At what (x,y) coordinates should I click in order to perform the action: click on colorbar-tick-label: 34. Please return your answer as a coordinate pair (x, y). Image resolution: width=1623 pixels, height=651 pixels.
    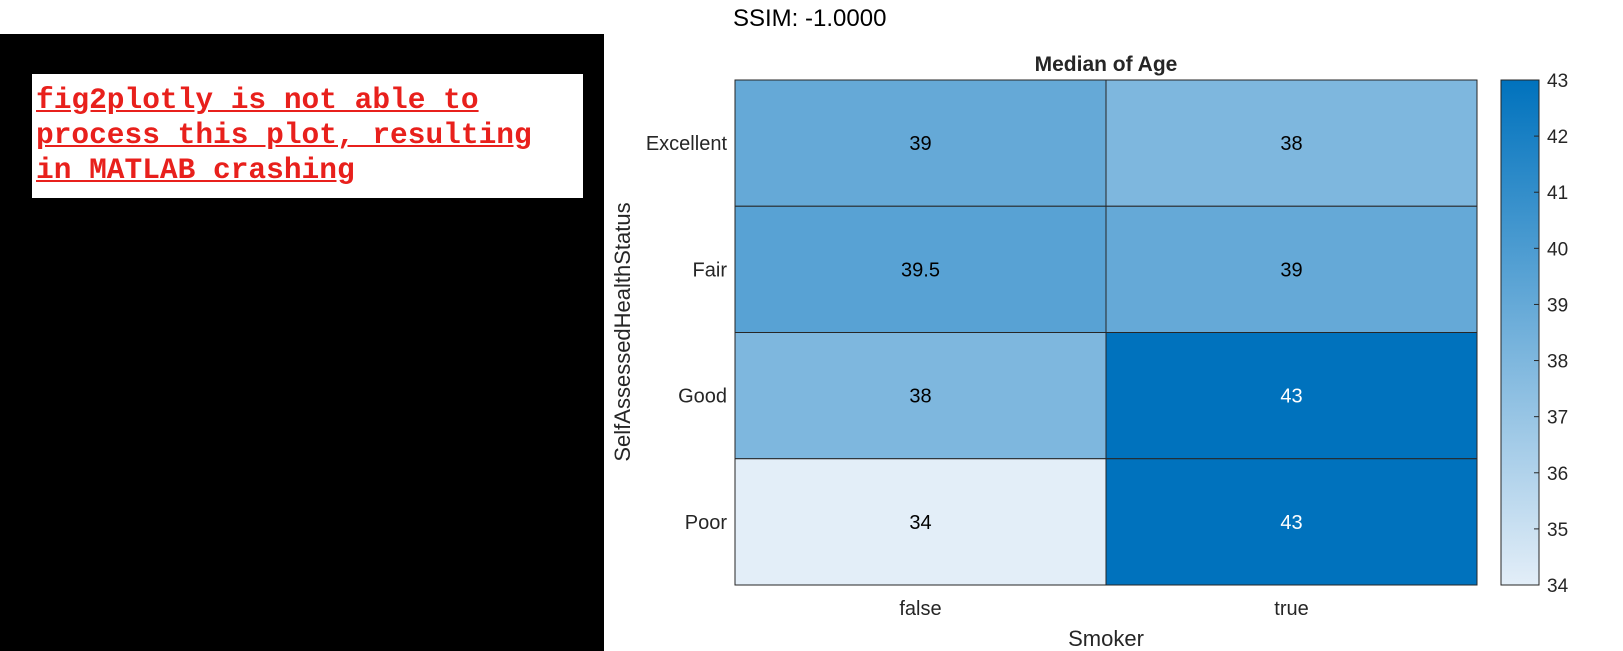
    Looking at the image, I should click on (1558, 586).